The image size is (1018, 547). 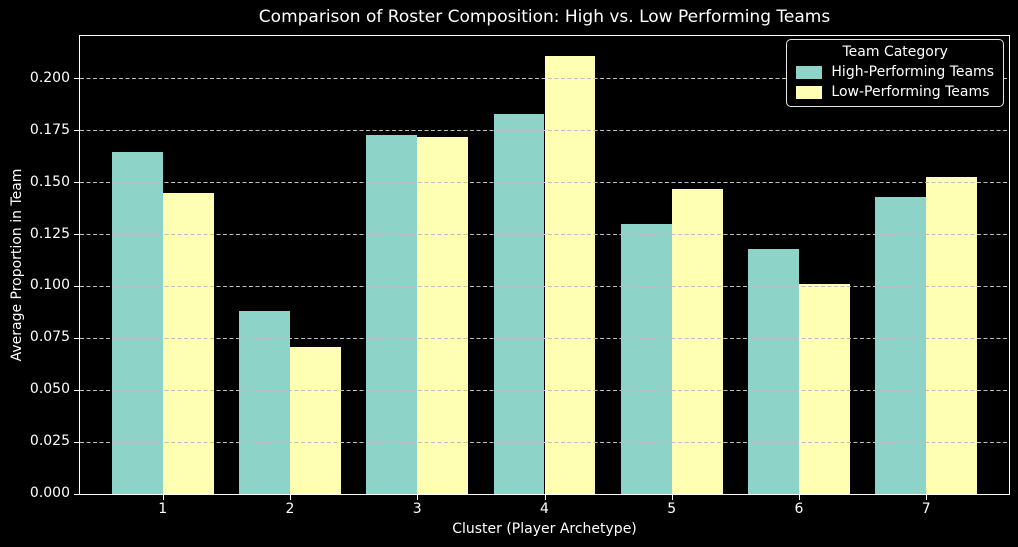 I want to click on y-tick-label: 0.000, so click(x=49, y=493).